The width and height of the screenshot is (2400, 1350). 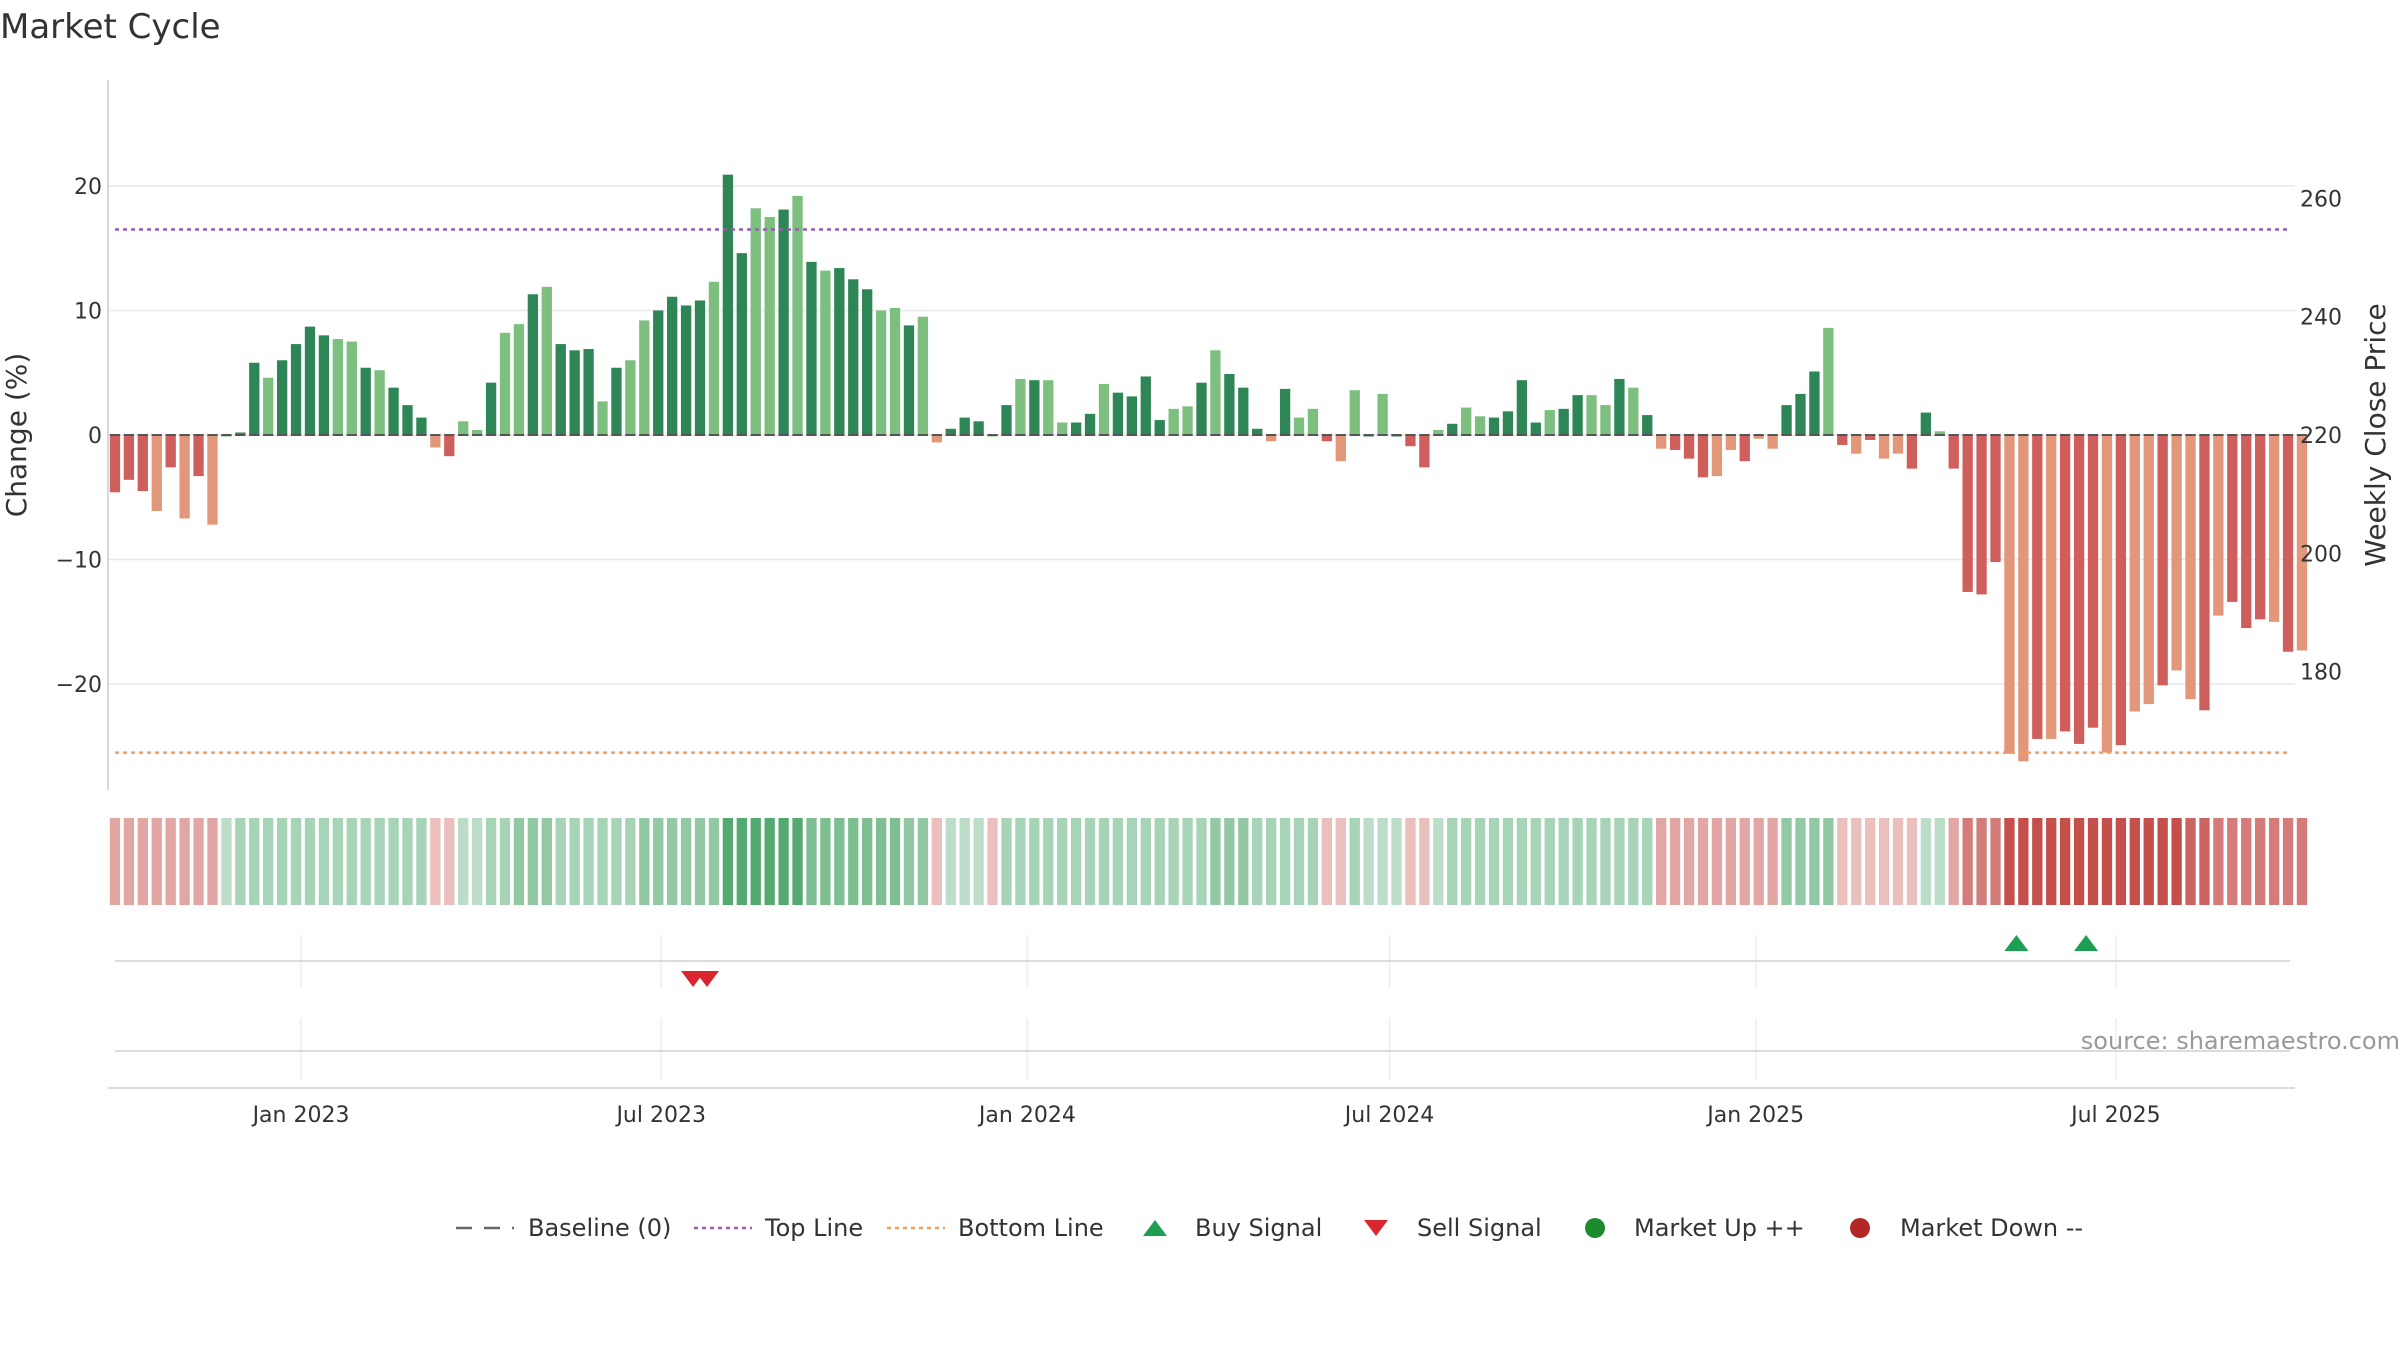 I want to click on legend-label: Market Down --, so click(x=1991, y=1228).